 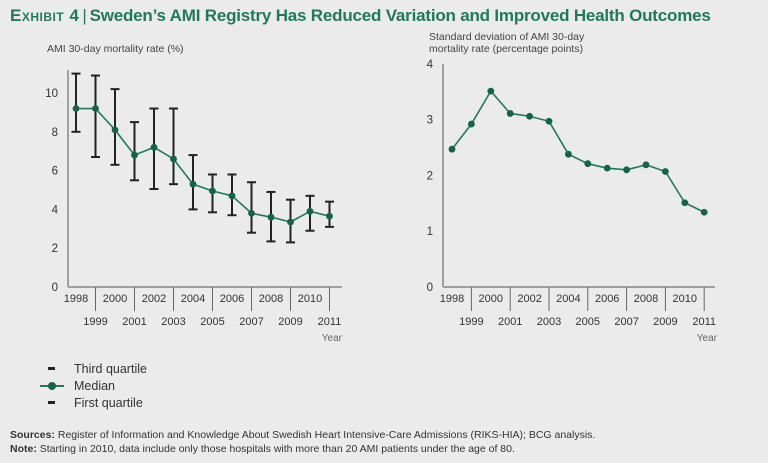 What do you see at coordinates (110, 368) in the screenshot?
I see `legend-label: Third quartile` at bounding box center [110, 368].